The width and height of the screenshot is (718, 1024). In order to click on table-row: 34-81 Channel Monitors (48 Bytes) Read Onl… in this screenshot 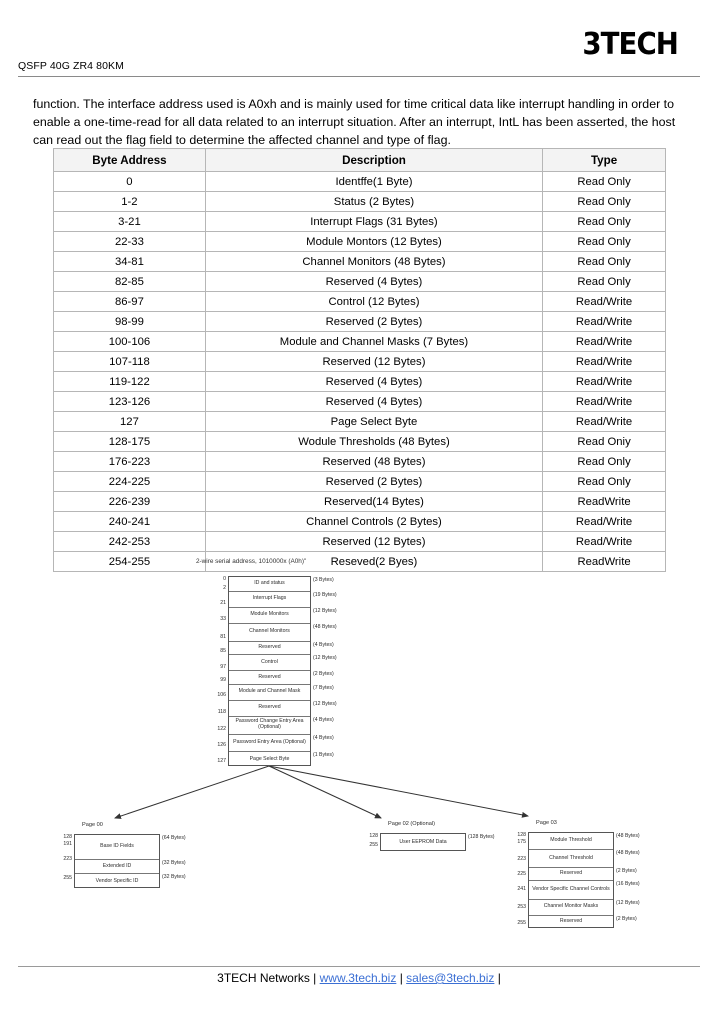, I will do `click(359, 261)`.